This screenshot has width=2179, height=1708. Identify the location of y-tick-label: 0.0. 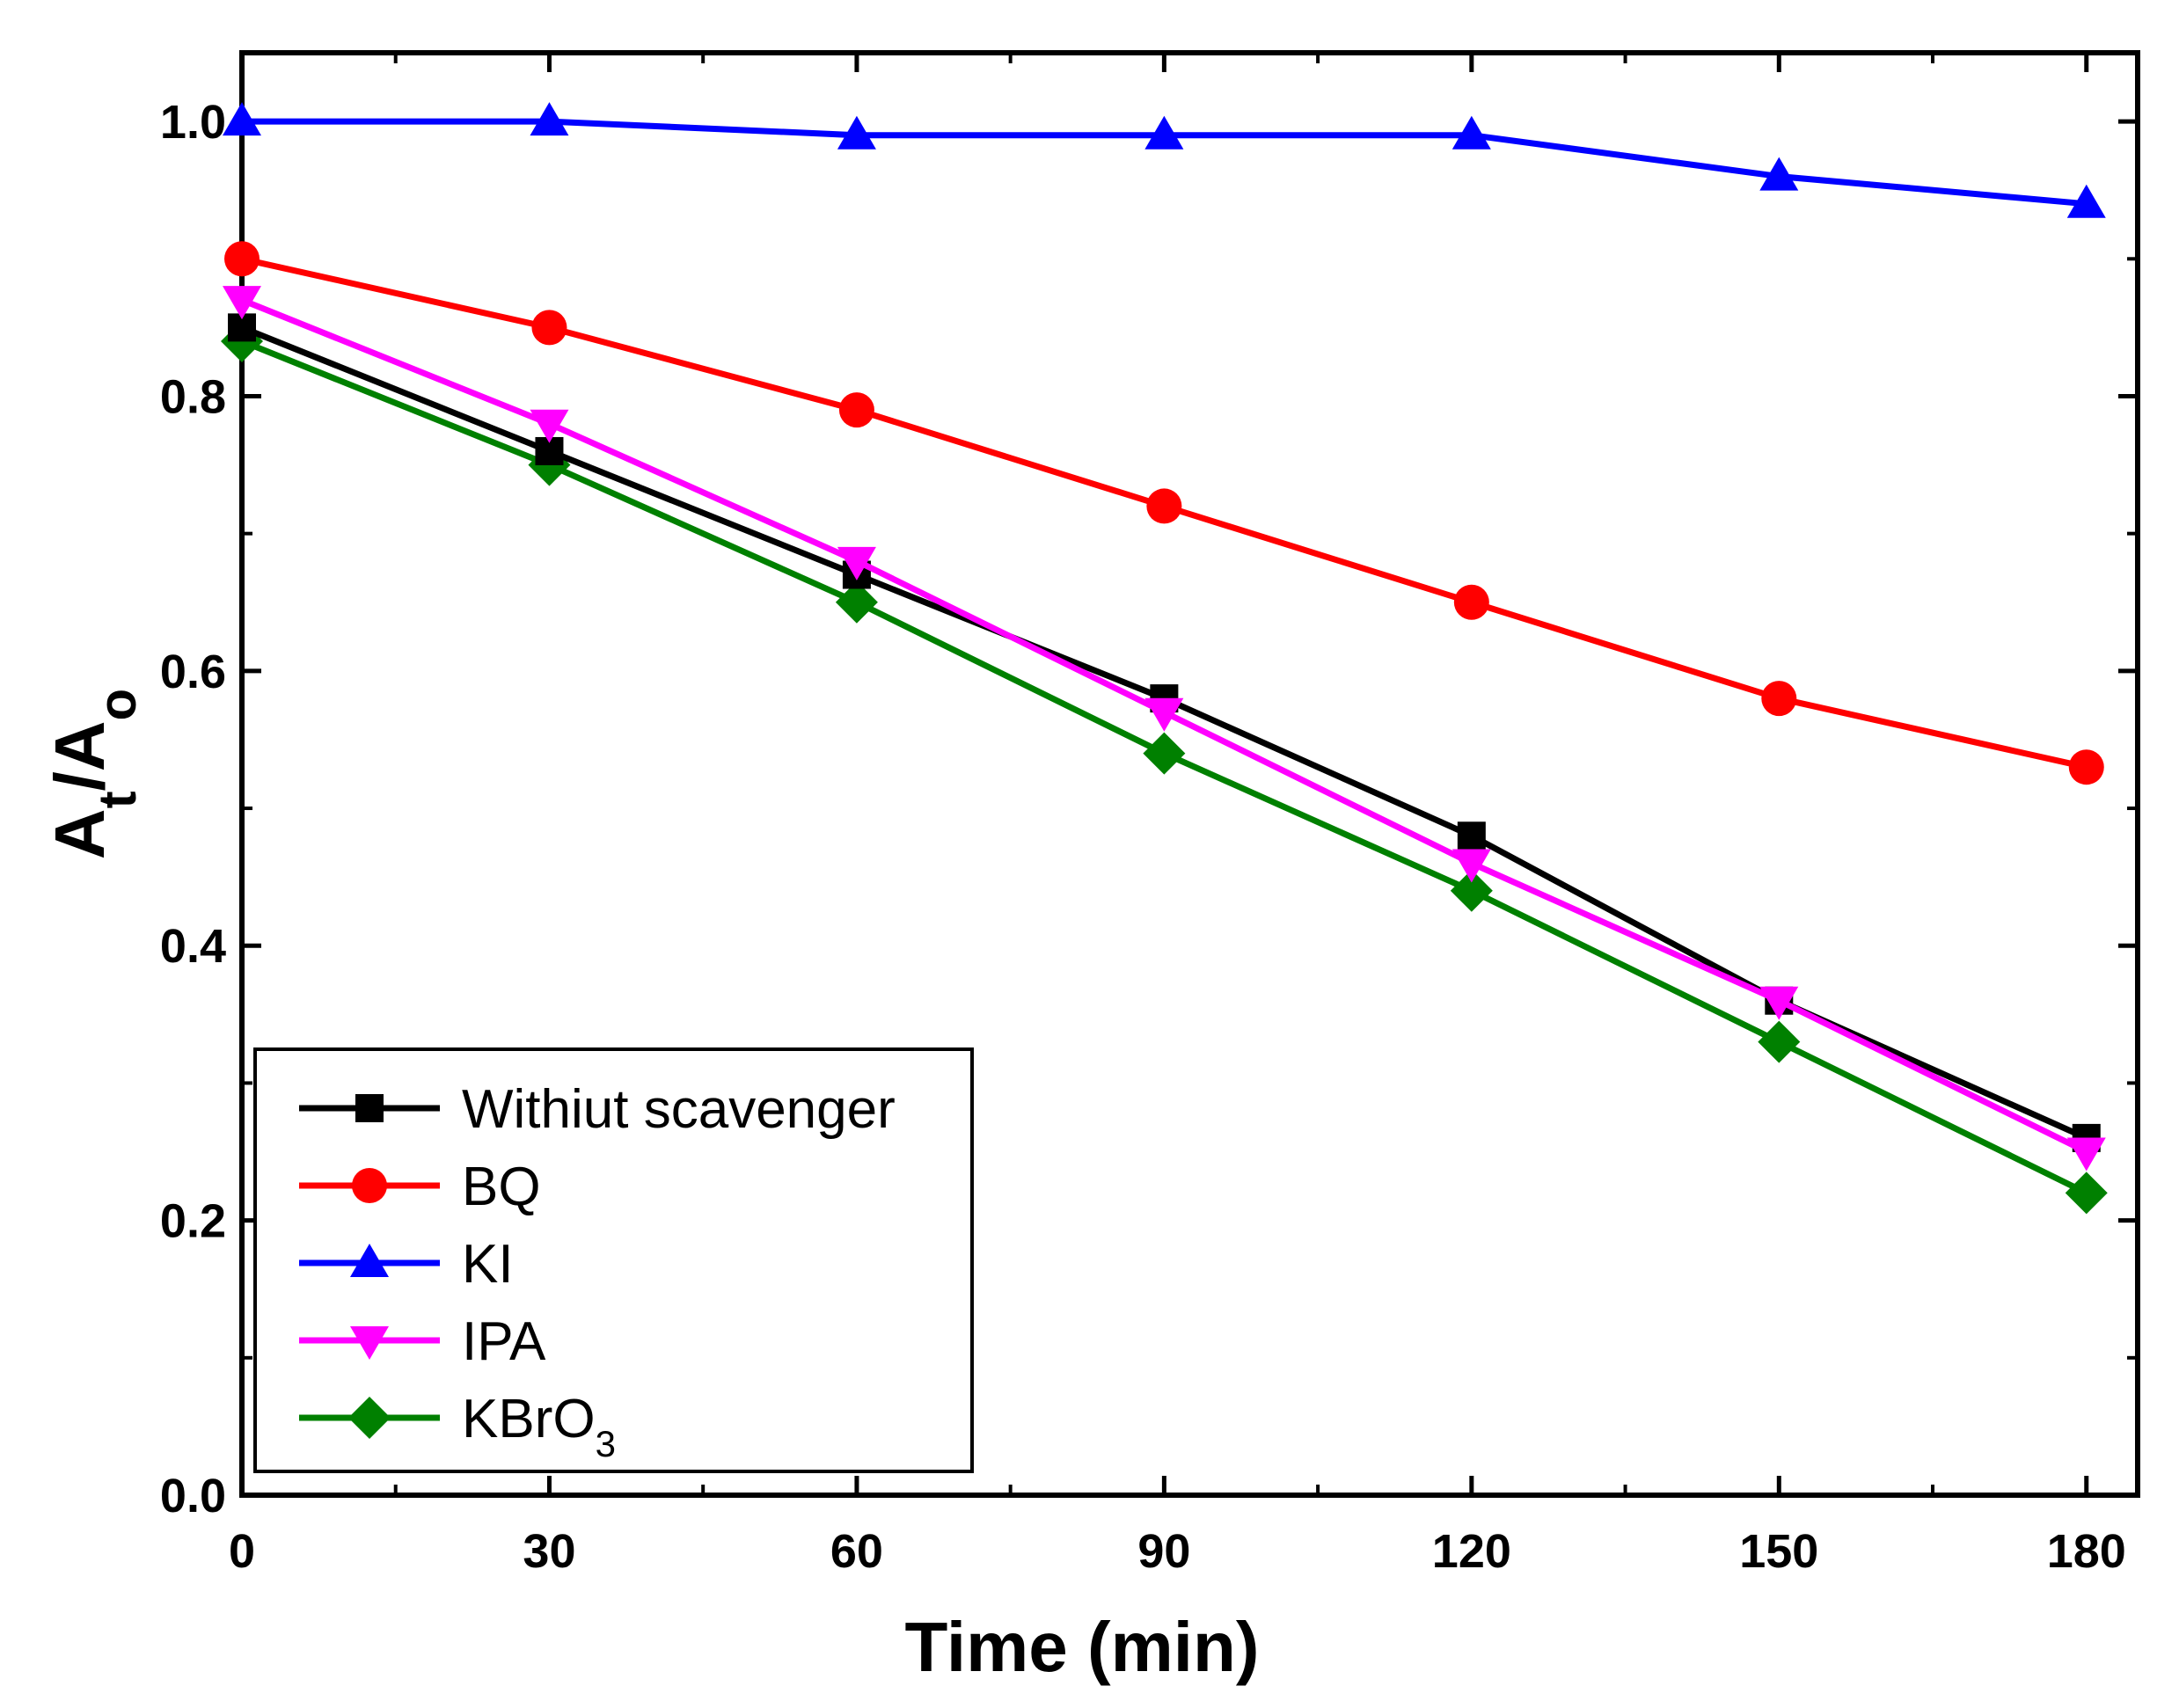
(193, 1496).